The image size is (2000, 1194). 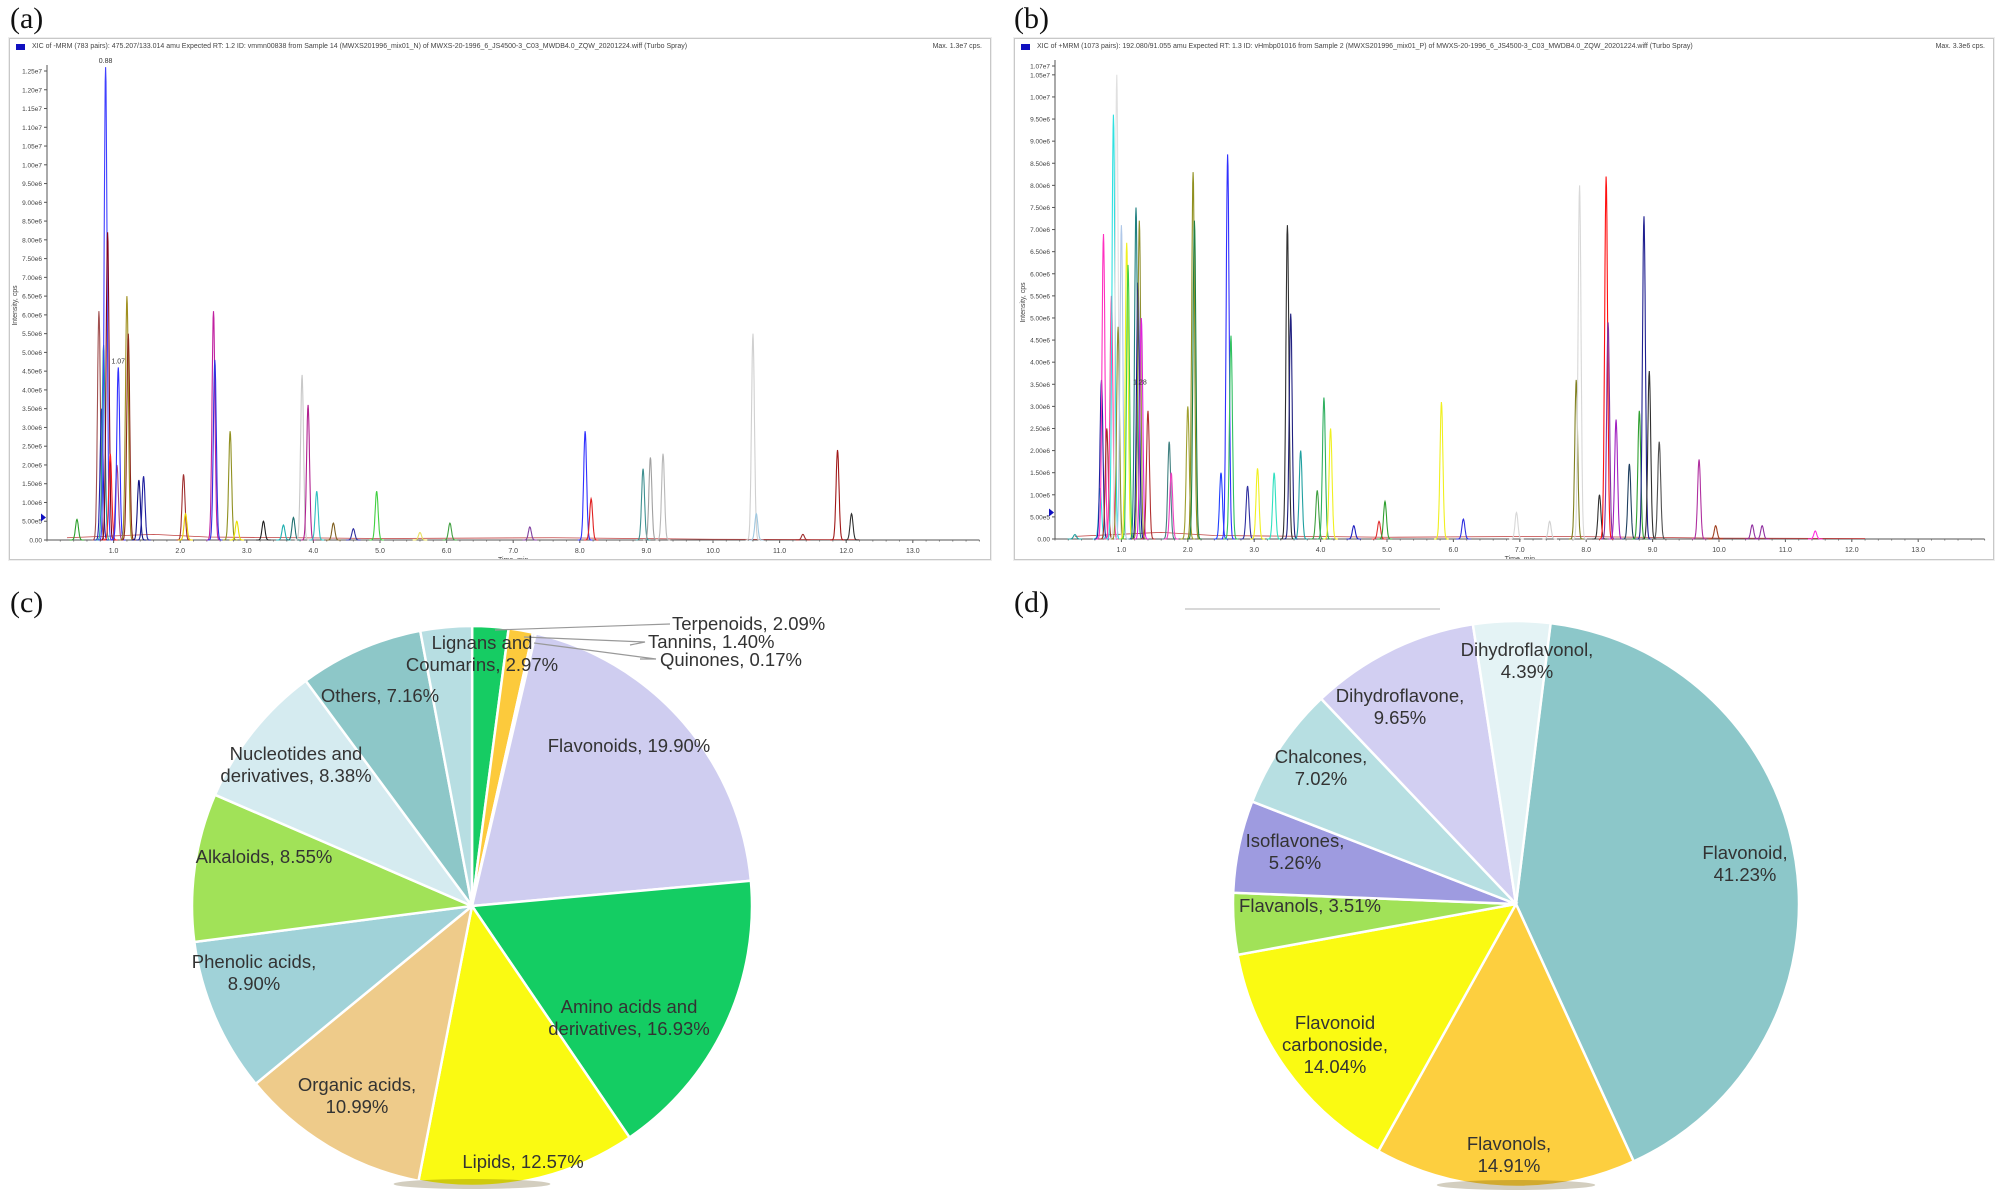 What do you see at coordinates (647, 551) in the screenshot?
I see `x-tick-label: 9.0` at bounding box center [647, 551].